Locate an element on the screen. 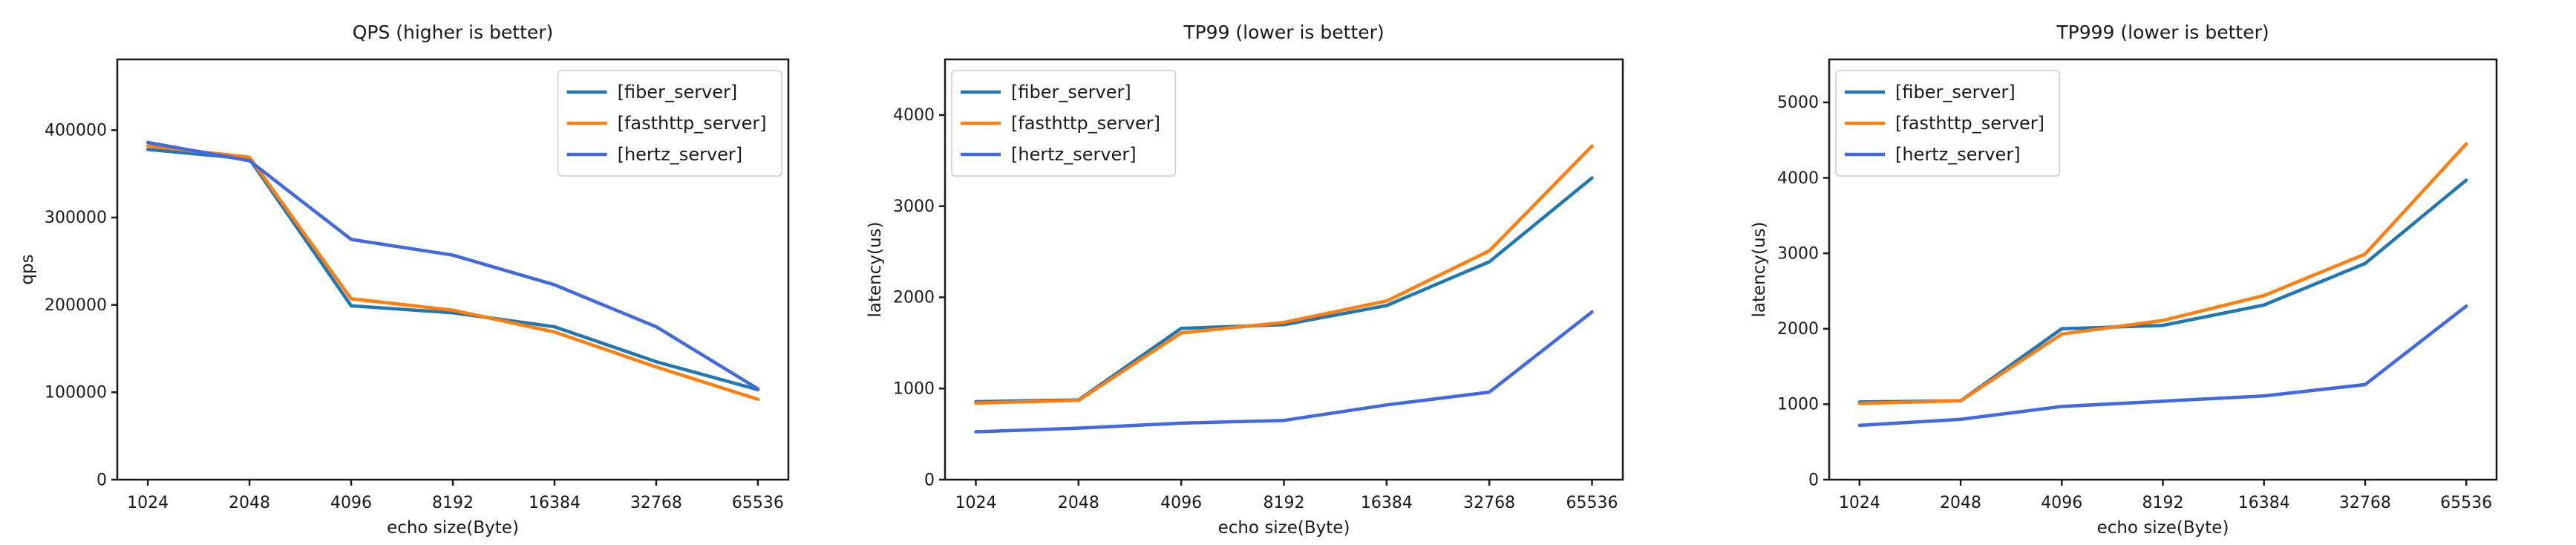  y-tick-label: 5000 is located at coordinates (1798, 103).